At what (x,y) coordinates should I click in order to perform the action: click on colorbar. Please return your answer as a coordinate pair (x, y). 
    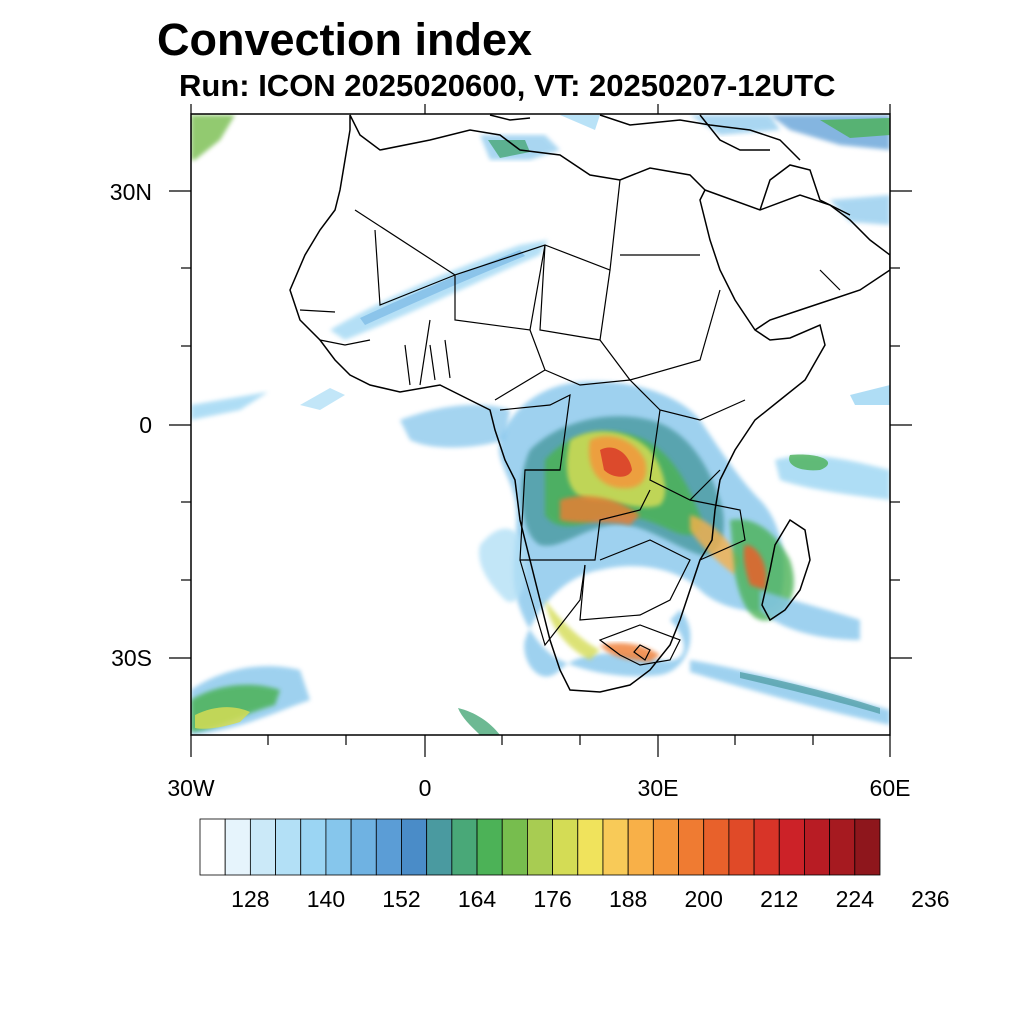
    Looking at the image, I should click on (540, 847).